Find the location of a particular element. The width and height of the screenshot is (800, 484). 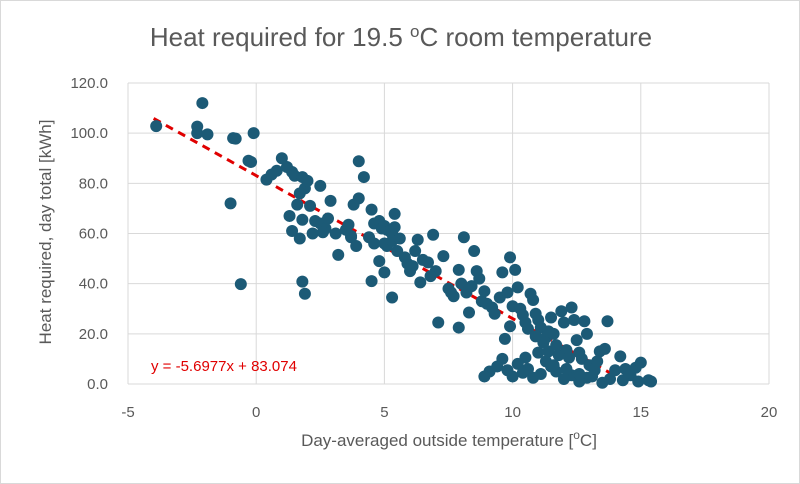

y-tick-label: 20.0 is located at coordinates (93, 334).